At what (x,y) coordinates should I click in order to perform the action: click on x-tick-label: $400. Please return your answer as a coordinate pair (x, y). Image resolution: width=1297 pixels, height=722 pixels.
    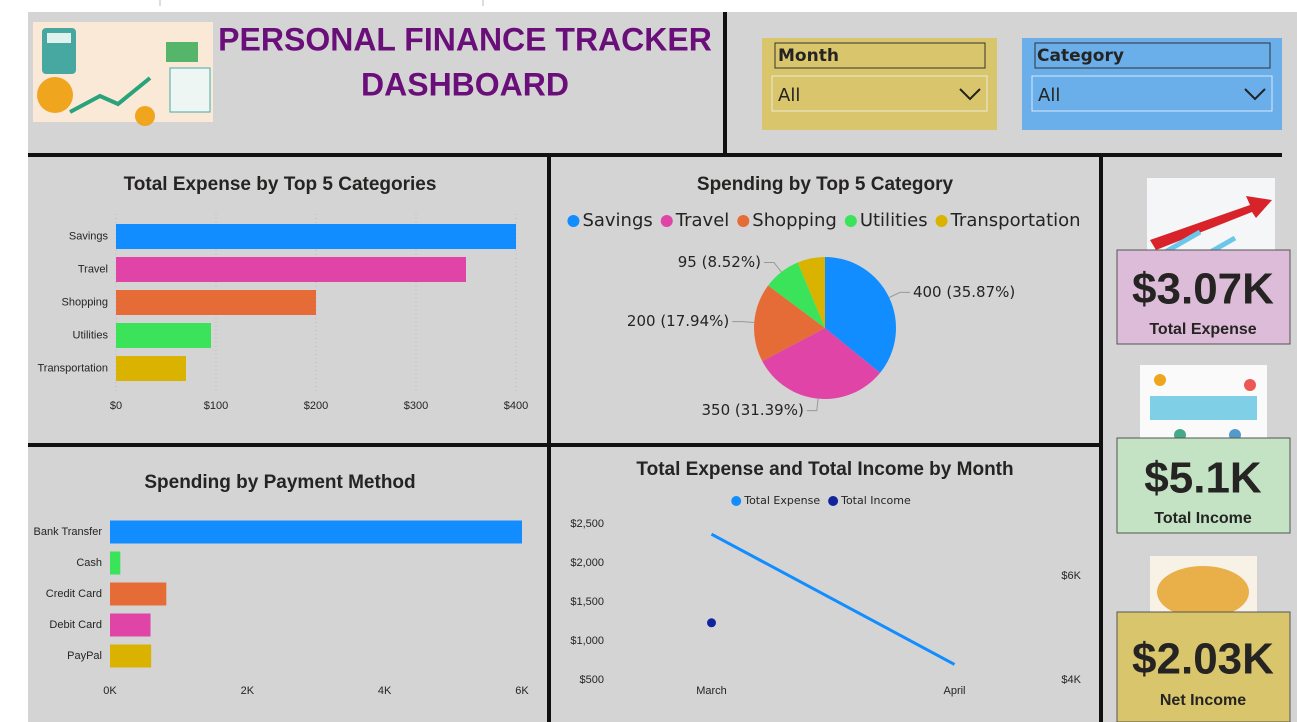
    Looking at the image, I should click on (516, 406).